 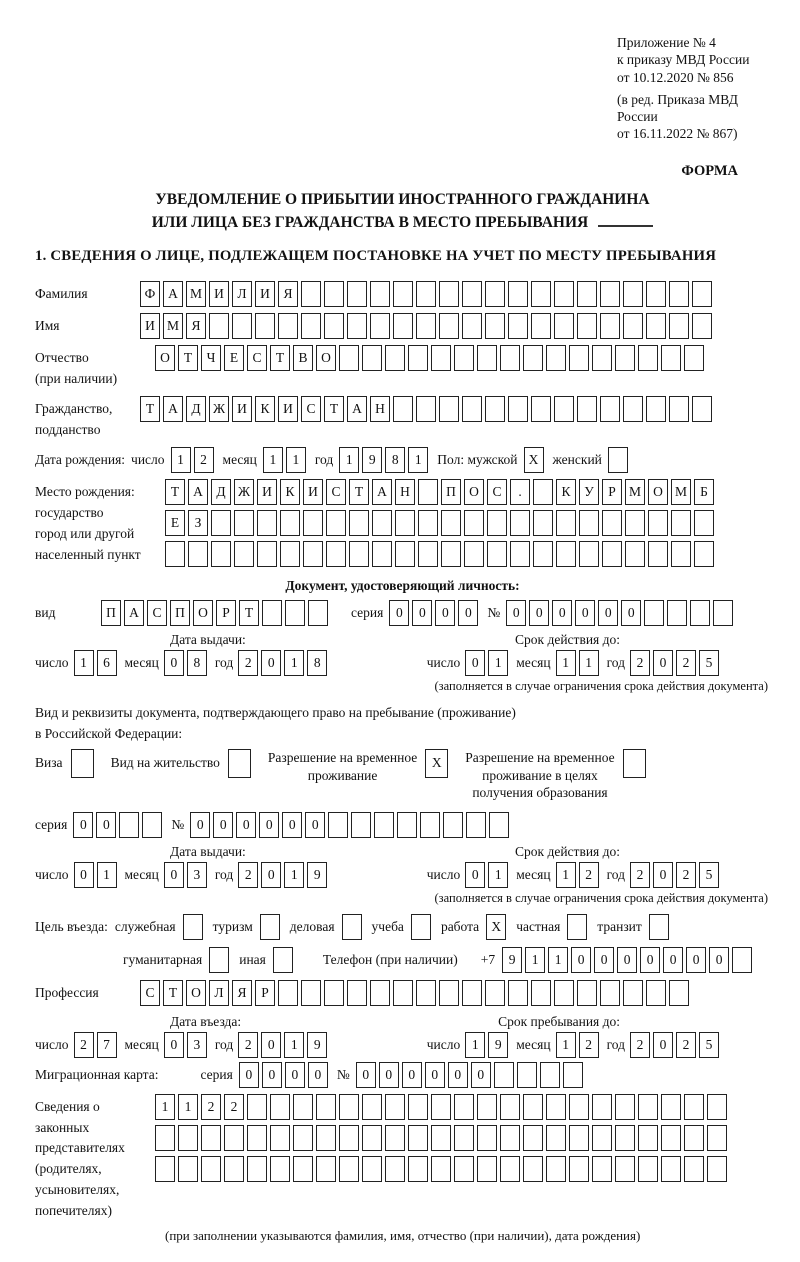 What do you see at coordinates (380, 408) in the screenshot?
I see `char-cell: Н` at bounding box center [380, 408].